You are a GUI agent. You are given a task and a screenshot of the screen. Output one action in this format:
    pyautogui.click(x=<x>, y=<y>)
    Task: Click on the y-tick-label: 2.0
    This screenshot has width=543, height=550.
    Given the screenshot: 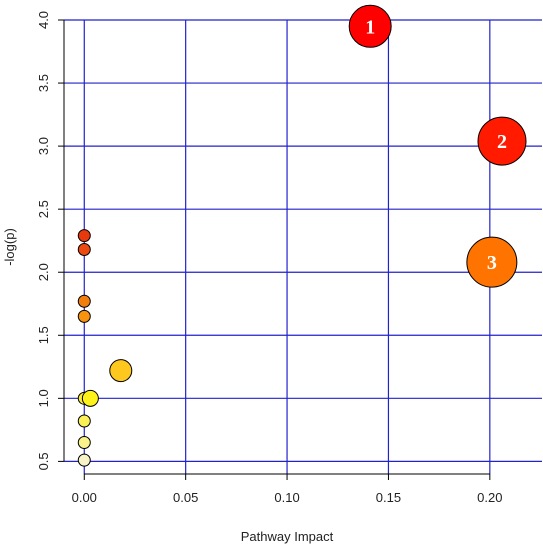 What is the action you would take?
    pyautogui.click(x=43, y=272)
    